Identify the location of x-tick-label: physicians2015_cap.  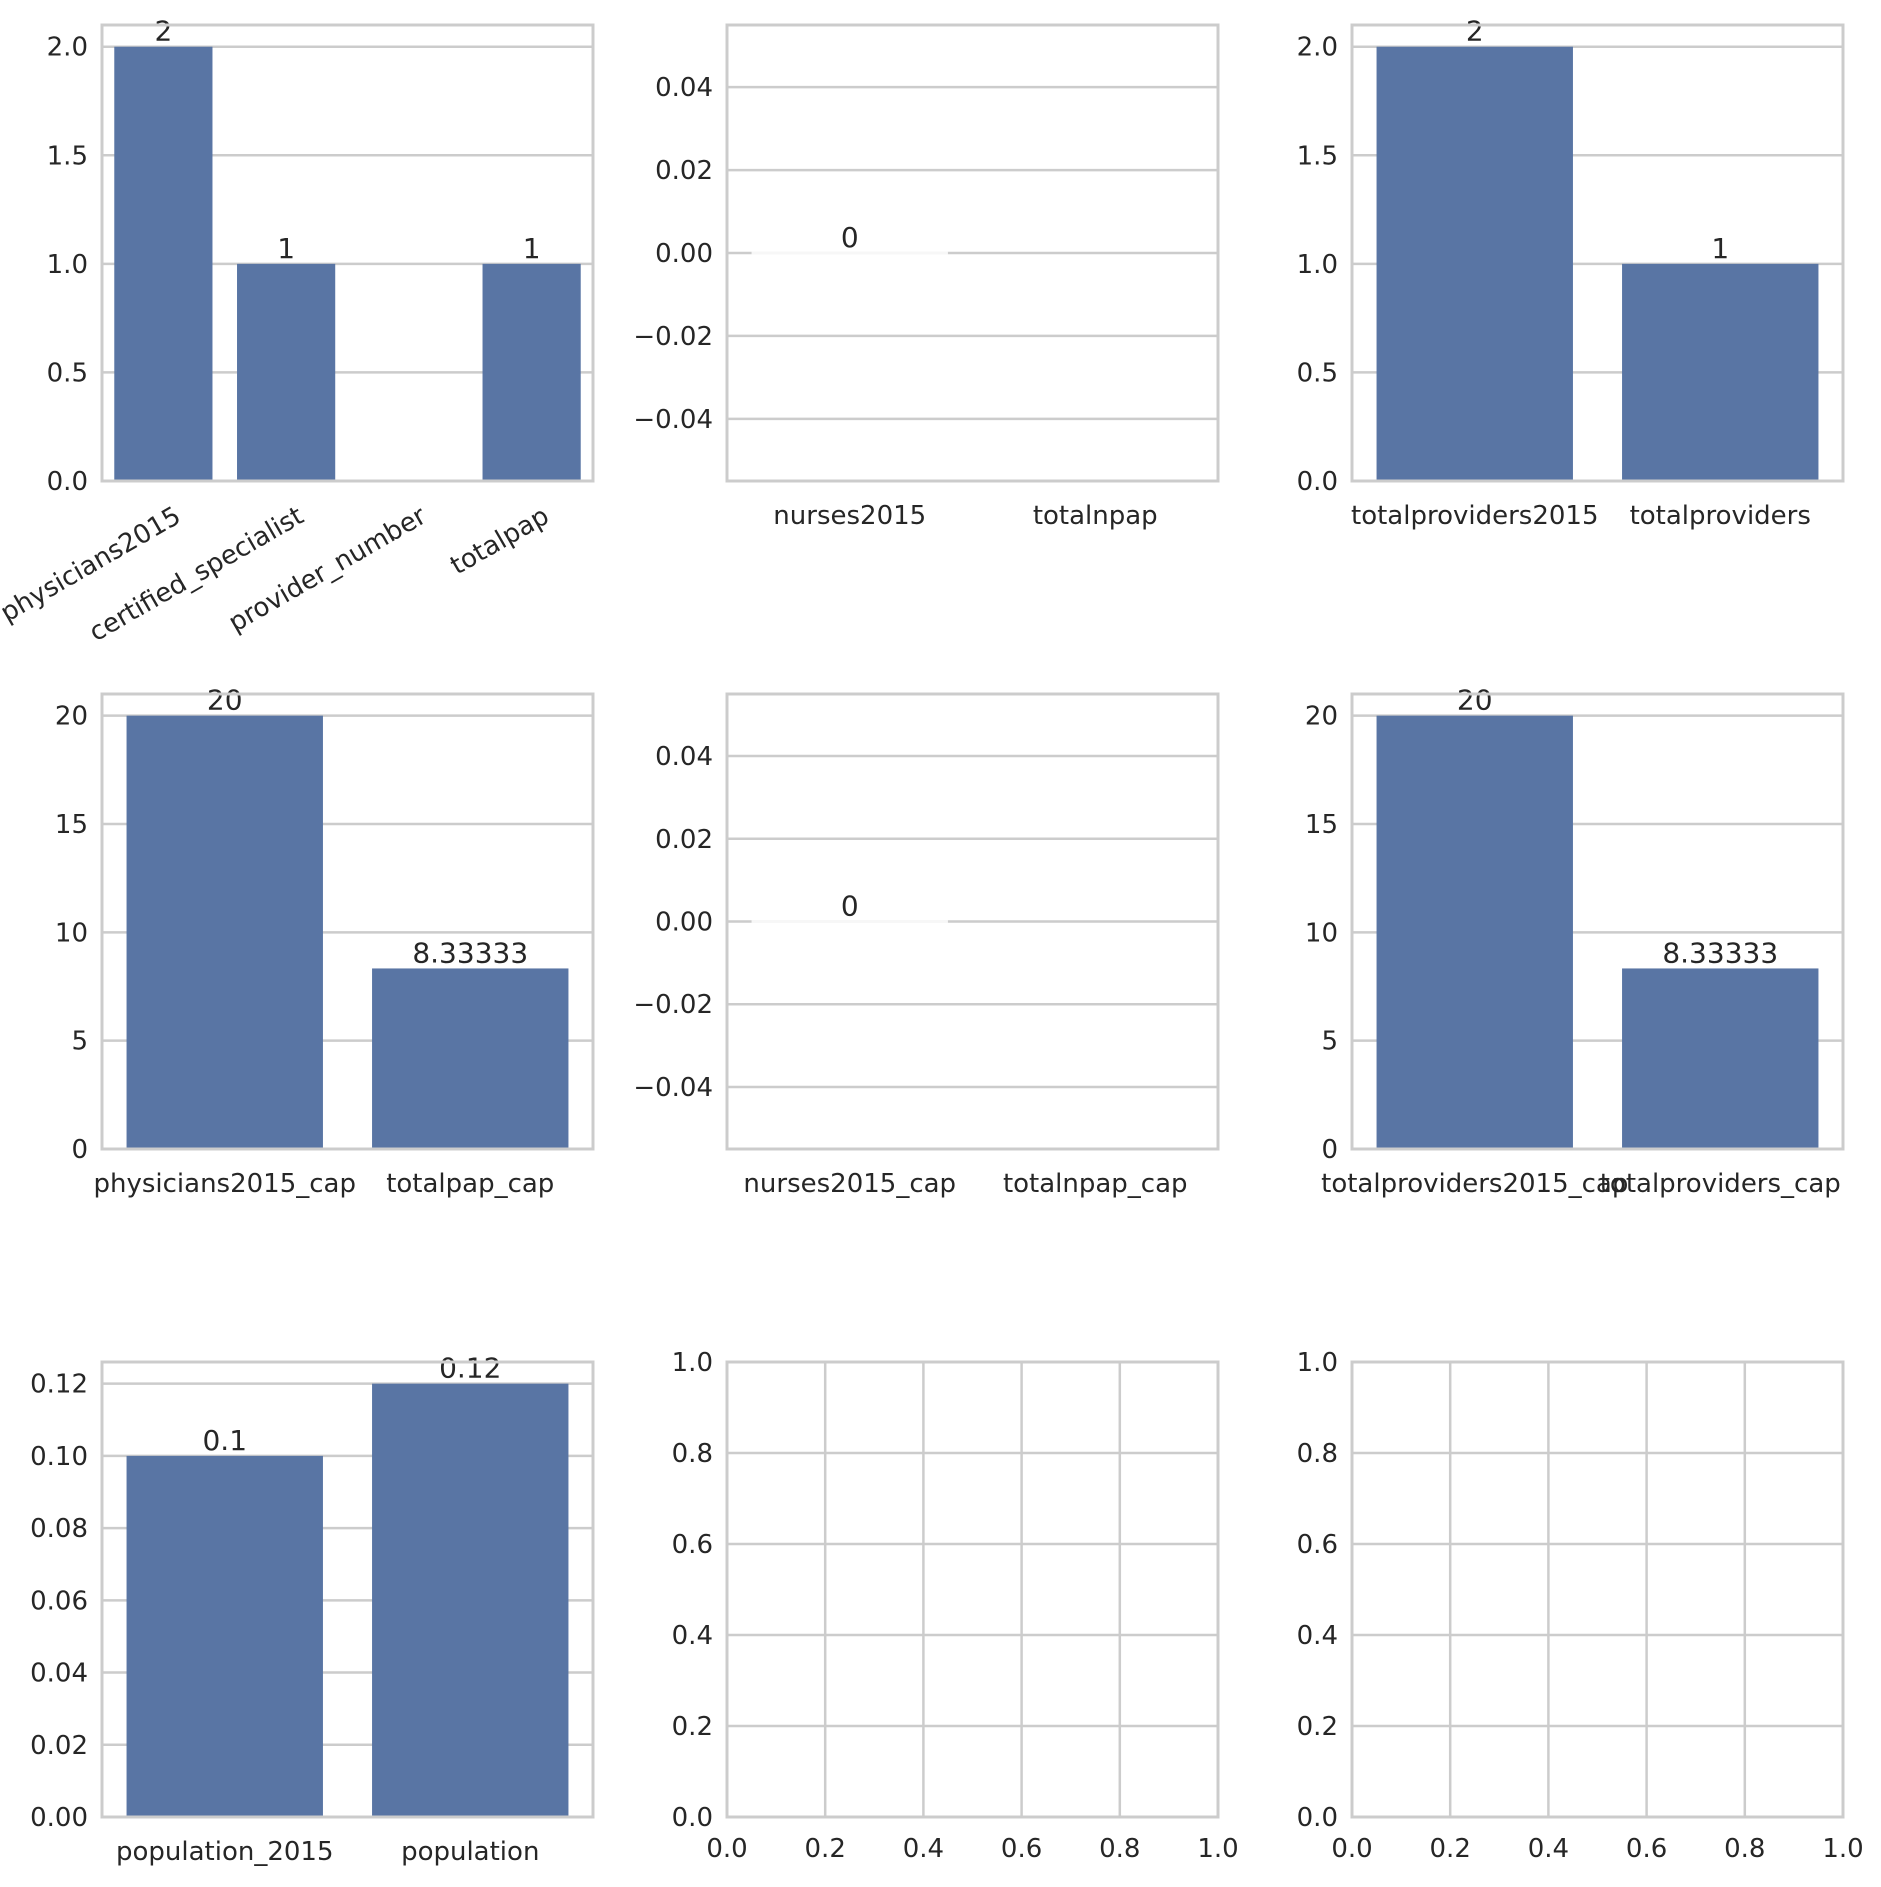
(224, 1184).